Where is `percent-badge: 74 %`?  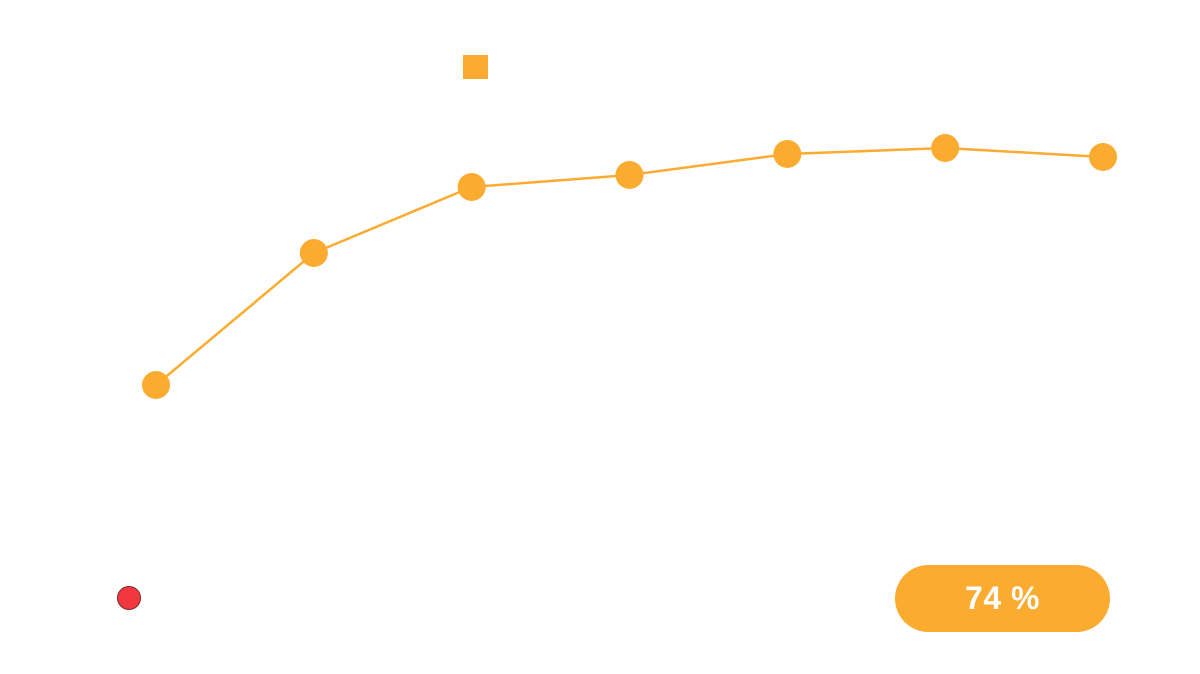
percent-badge: 74 % is located at coordinates (1002, 598).